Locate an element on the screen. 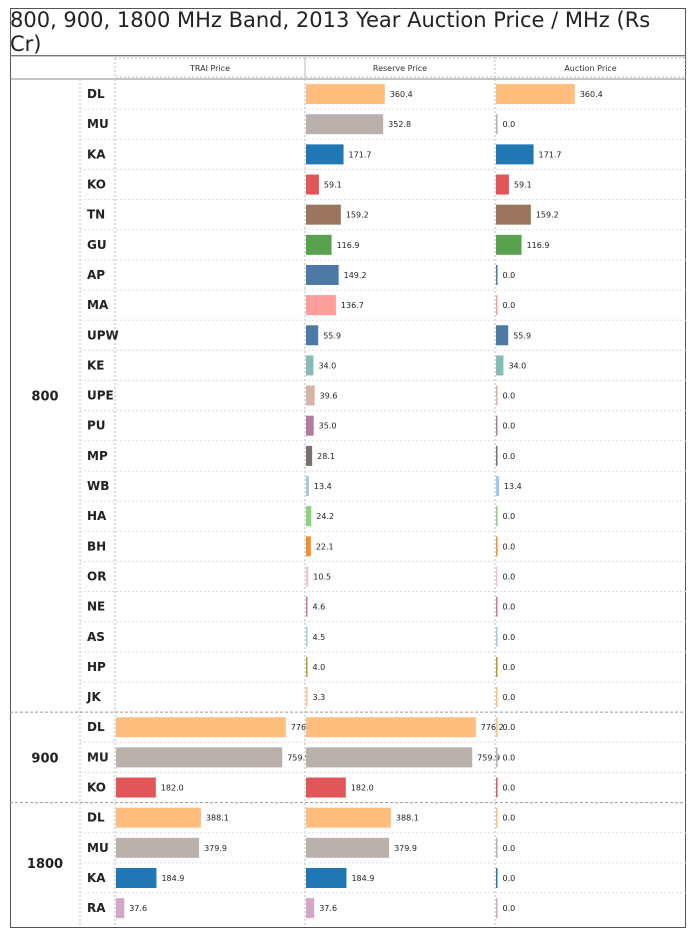 The height and width of the screenshot is (938, 700). bar-1800-MU-reserve is located at coordinates (348, 847).